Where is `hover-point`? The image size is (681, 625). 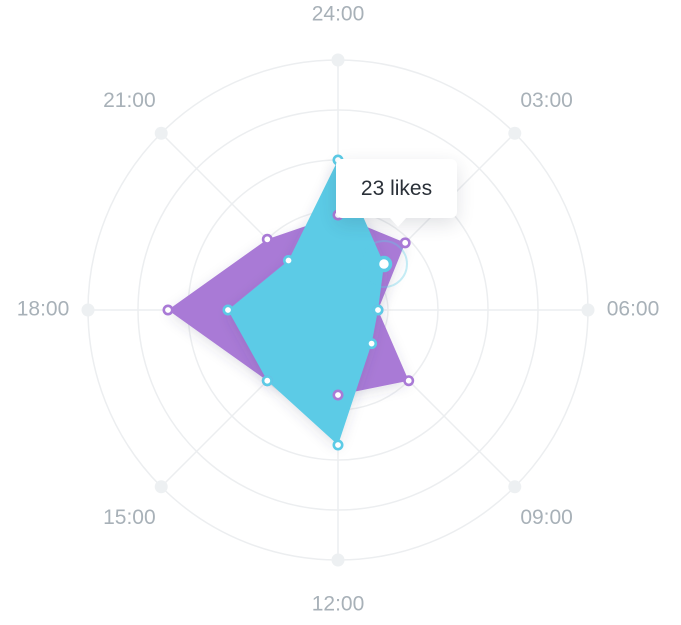 hover-point is located at coordinates (384, 264).